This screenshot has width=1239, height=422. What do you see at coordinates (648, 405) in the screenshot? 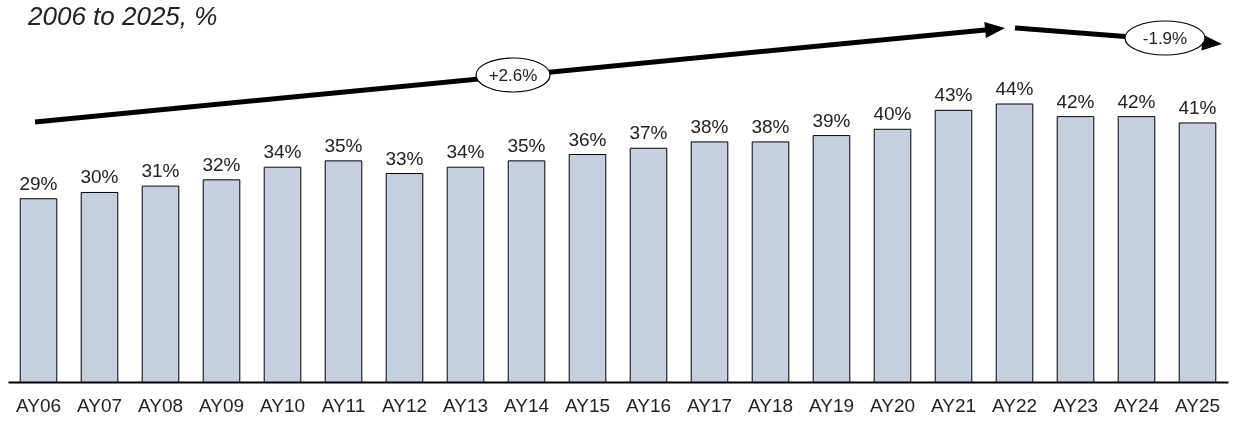
I see `x-tick-label: AY16` at bounding box center [648, 405].